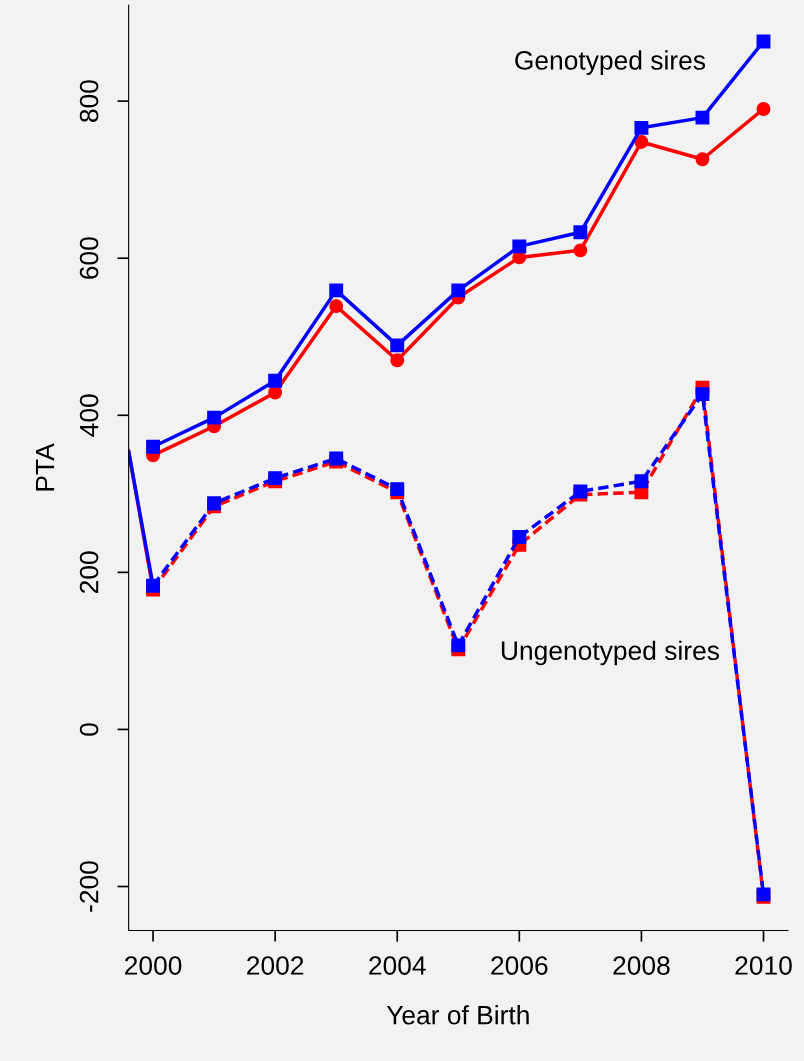  I want to click on y-tick-label: -200, so click(89, 886).